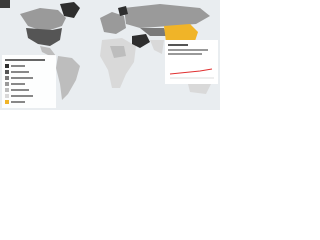 This screenshot has height=240, width=320. What do you see at coordinates (68, 78) in the screenshot?
I see `south-america` at bounding box center [68, 78].